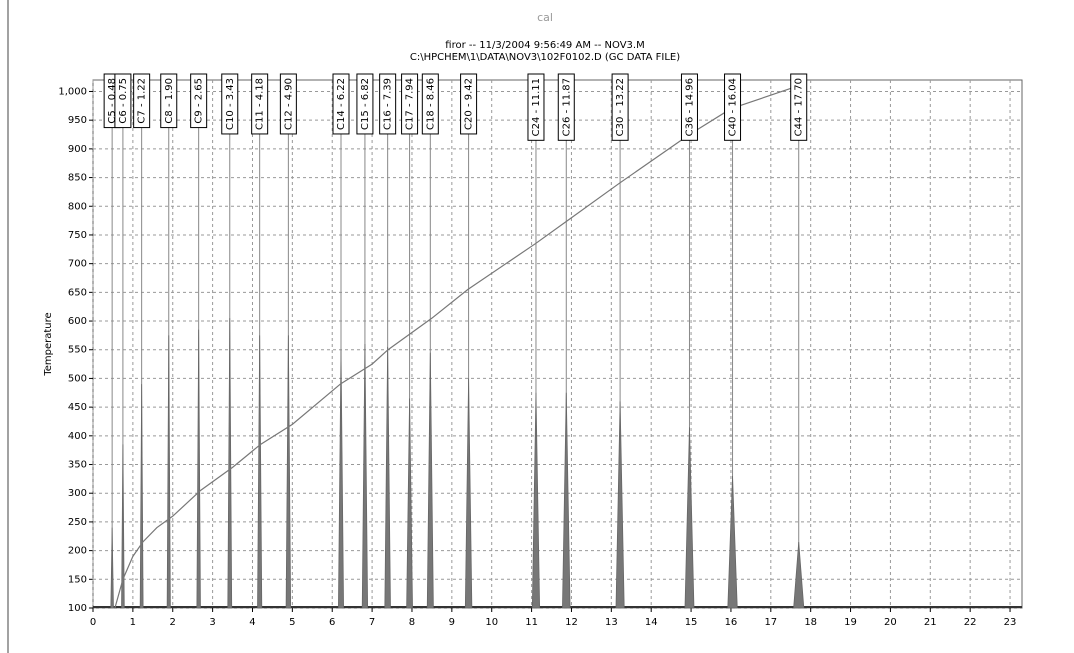  I want to click on x-tick-label: 14, so click(651, 622).